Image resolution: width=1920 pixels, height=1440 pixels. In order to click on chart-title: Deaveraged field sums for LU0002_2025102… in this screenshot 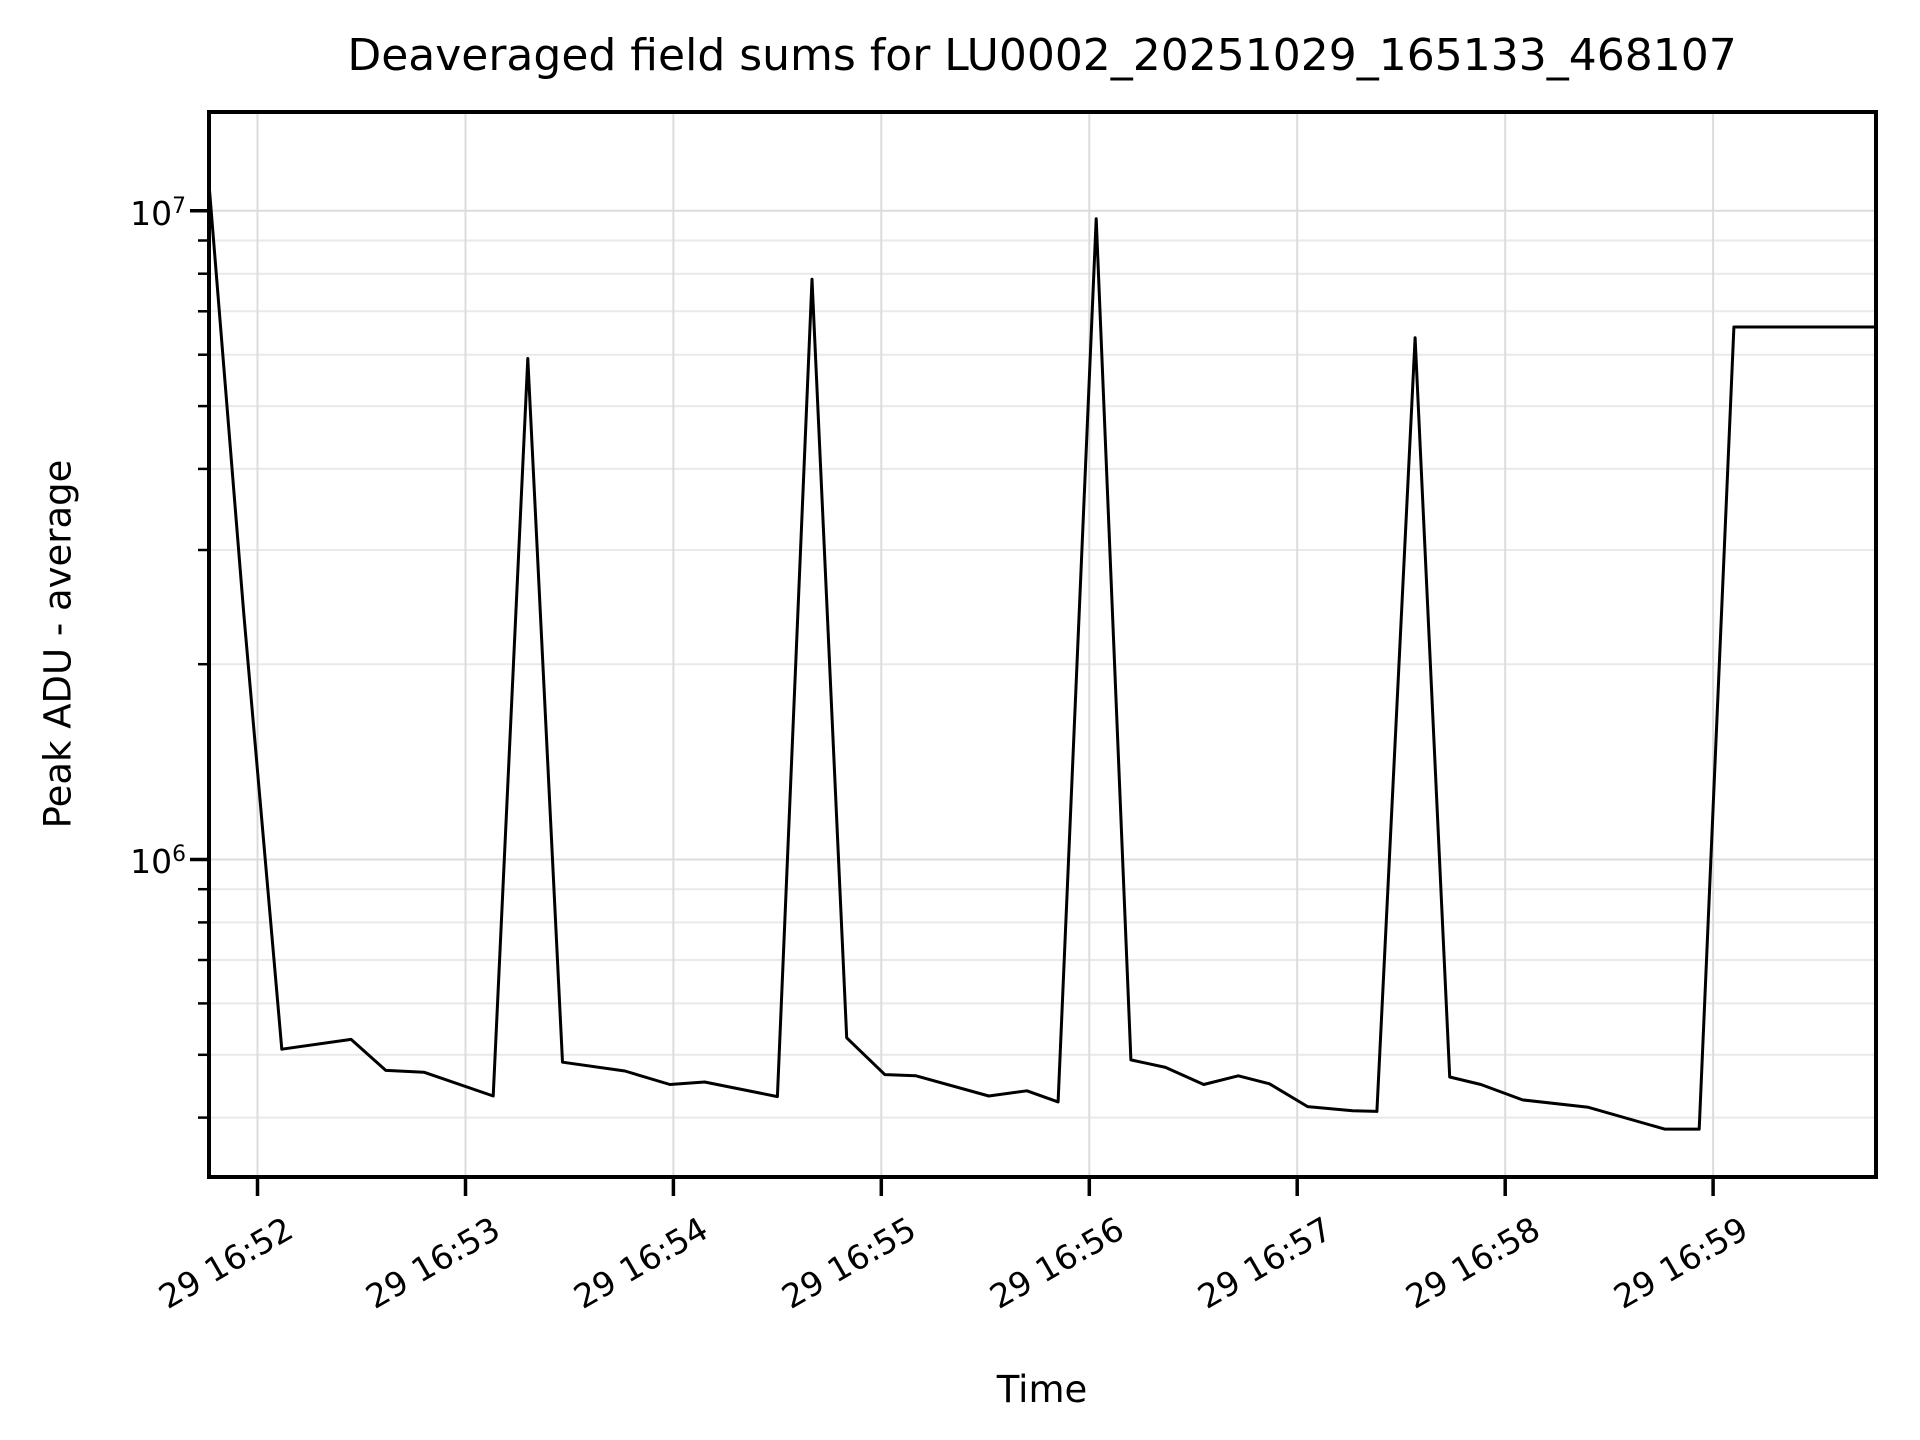, I will do `click(1042, 55)`.